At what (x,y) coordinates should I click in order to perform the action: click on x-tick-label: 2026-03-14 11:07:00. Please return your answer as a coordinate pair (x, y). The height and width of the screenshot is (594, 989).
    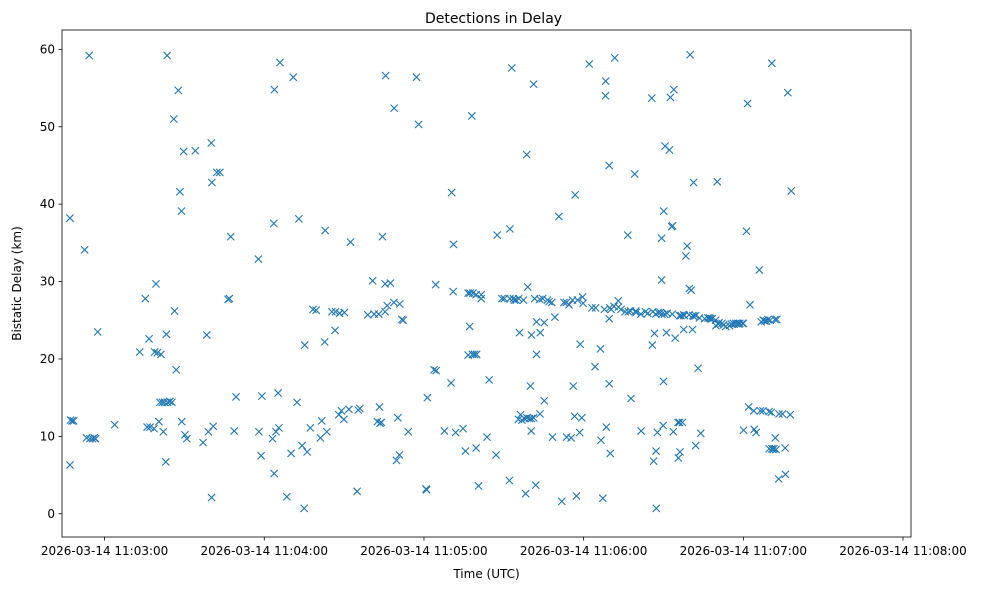
    Looking at the image, I should click on (743, 551).